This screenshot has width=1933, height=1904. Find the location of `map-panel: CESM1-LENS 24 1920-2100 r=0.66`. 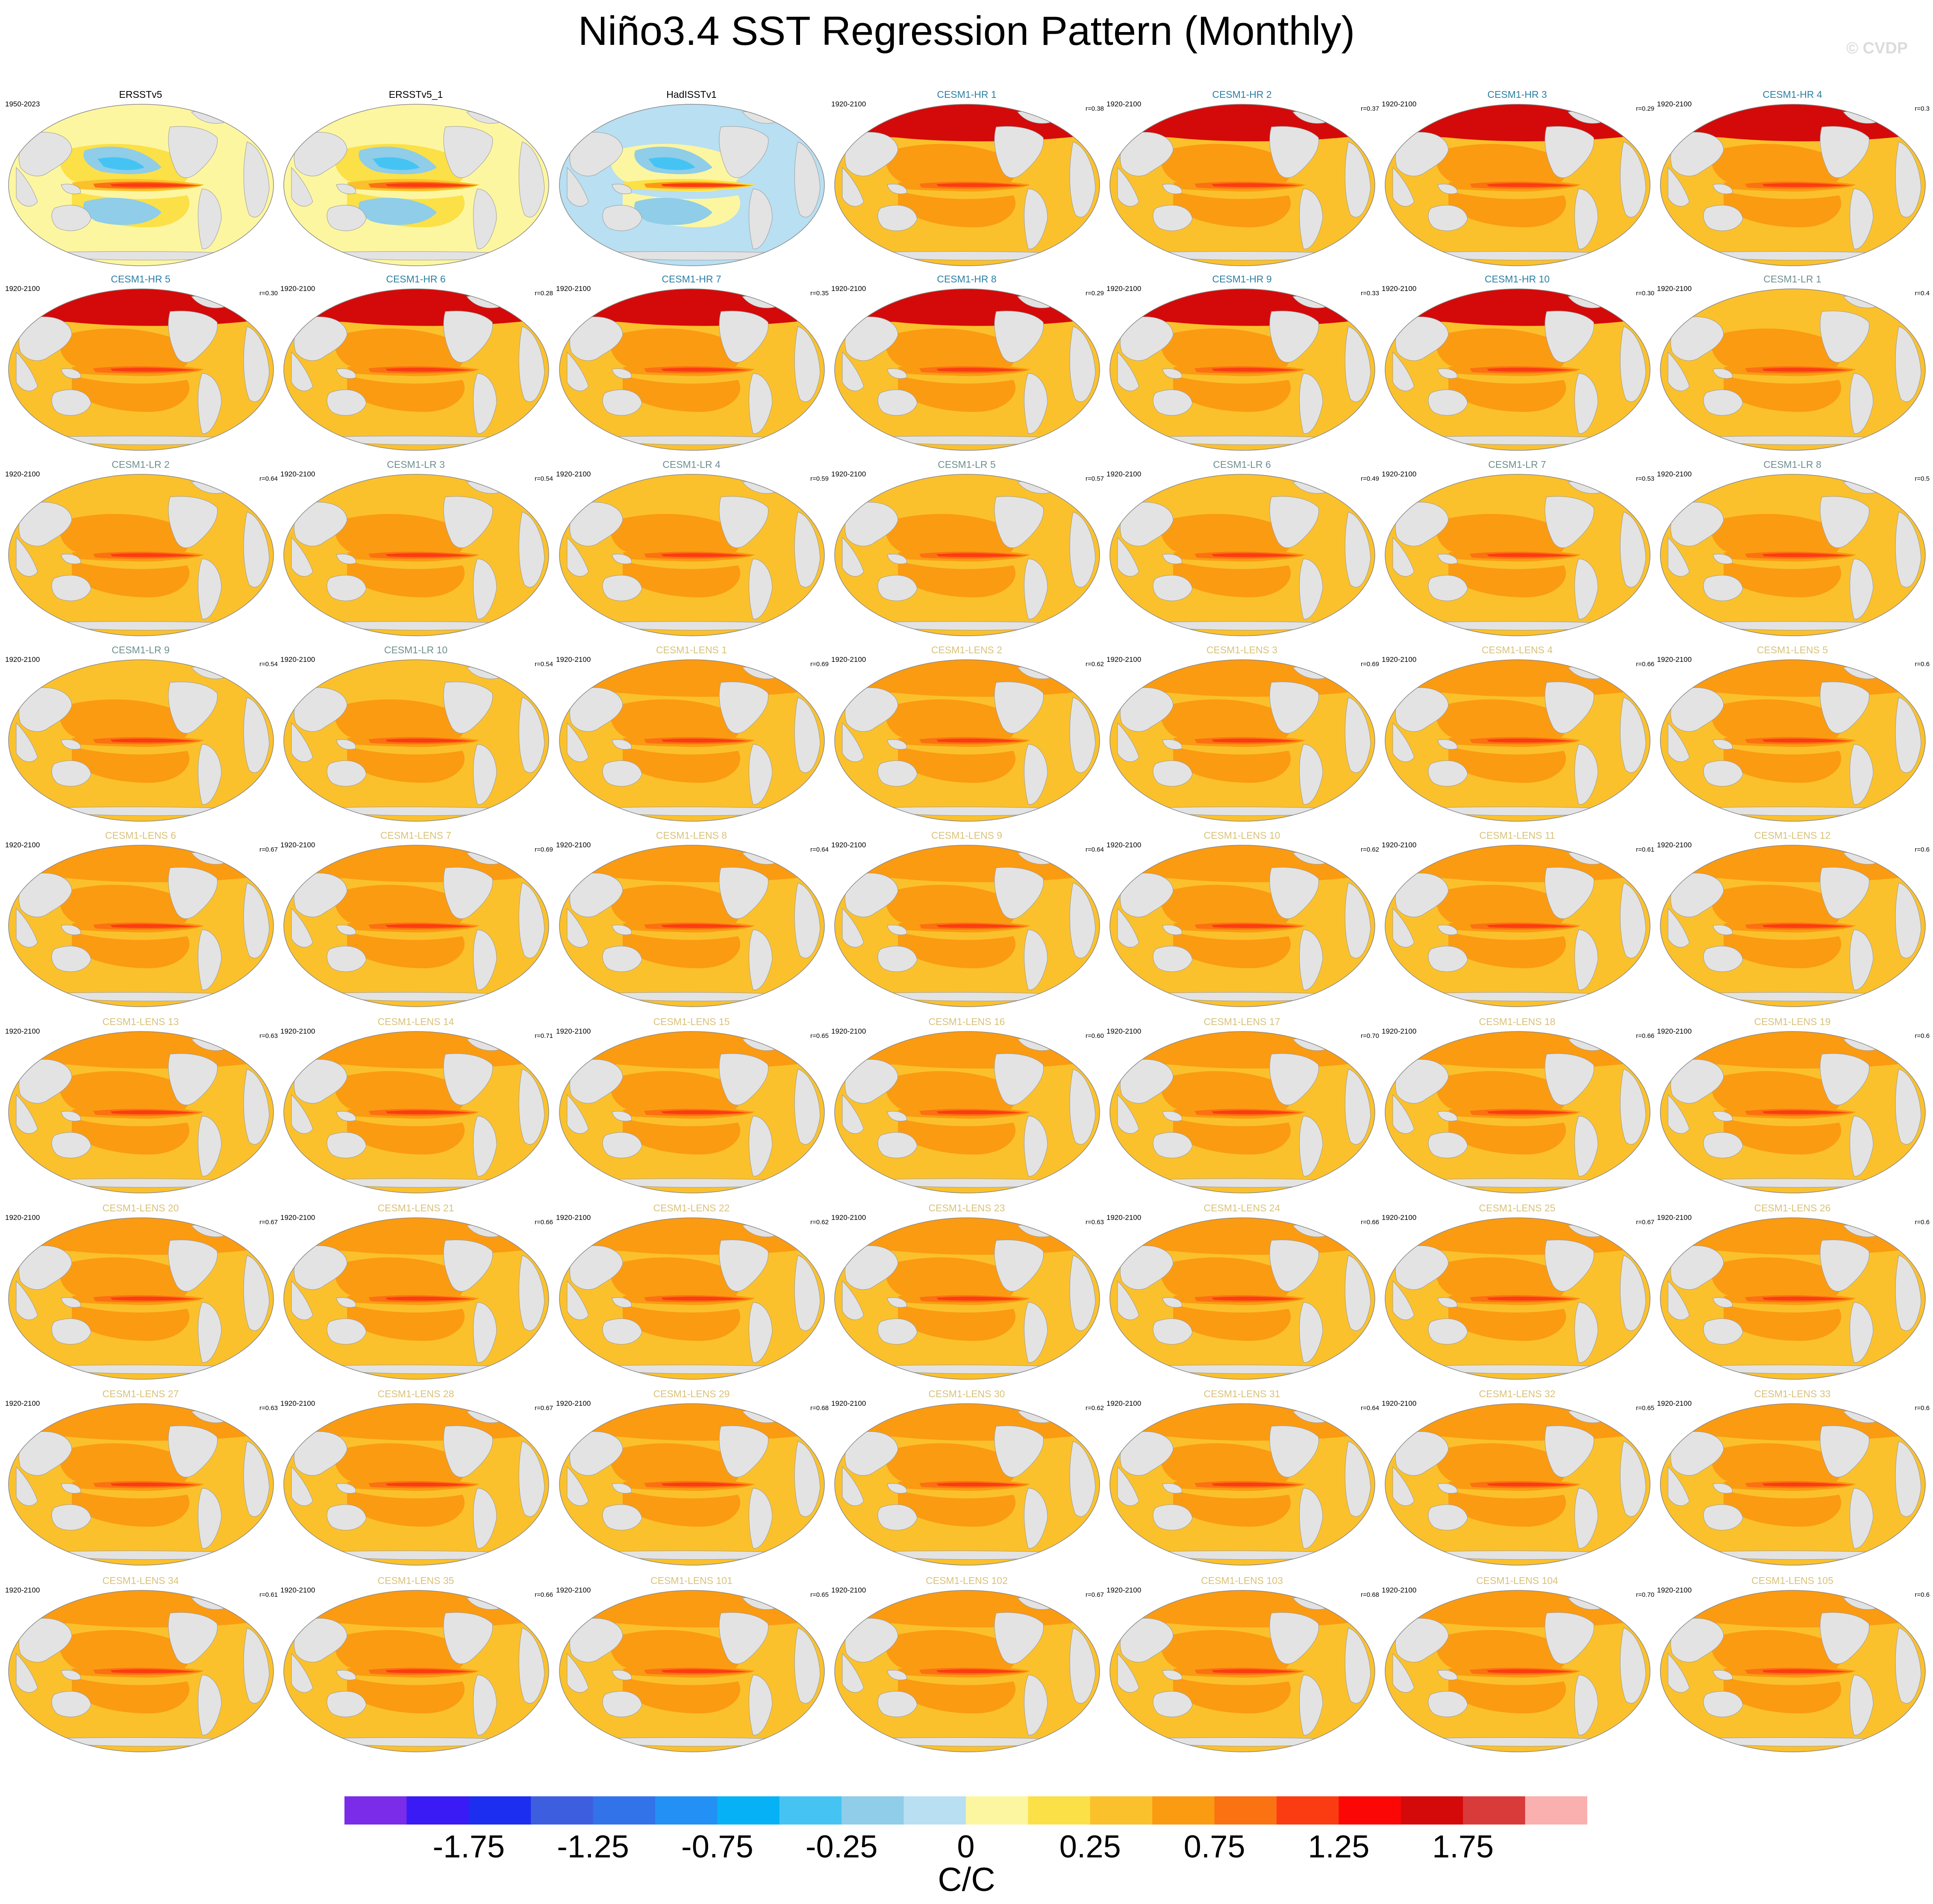

map-panel: CESM1-LENS 24 1920-2100 r=0.66 is located at coordinates (1242, 1292).